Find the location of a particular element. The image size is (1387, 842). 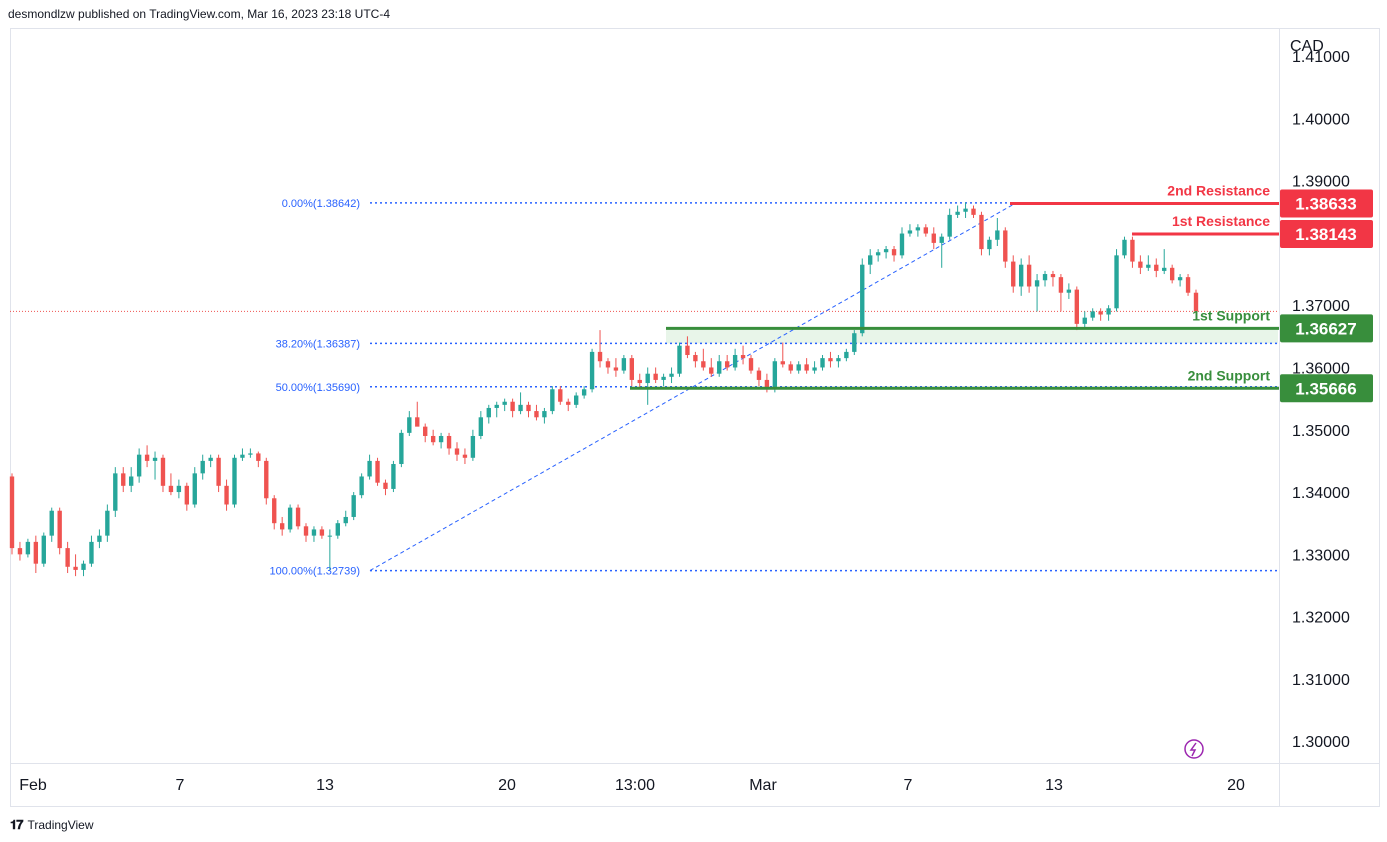

level-price-text: 1.35666 is located at coordinates (1325, 388).